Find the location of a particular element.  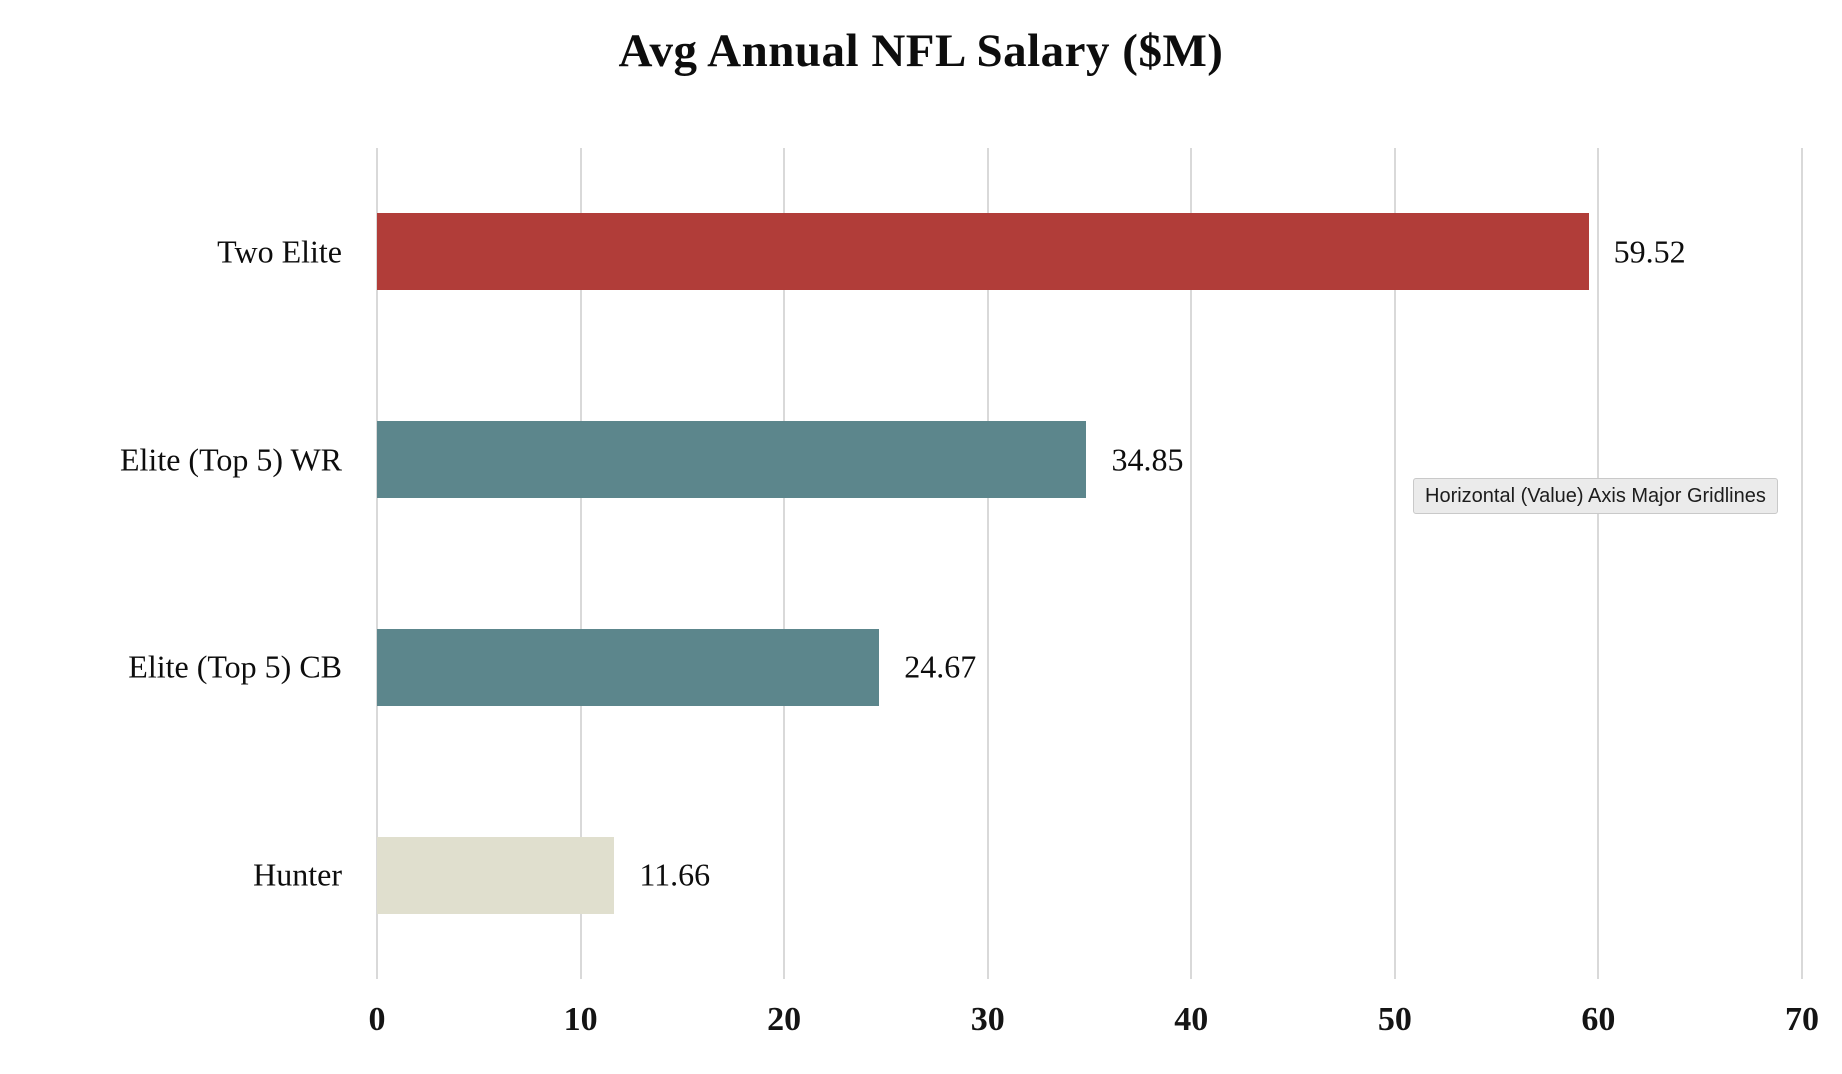

x-axis-tick-label: 30 is located at coordinates (987, 1019).